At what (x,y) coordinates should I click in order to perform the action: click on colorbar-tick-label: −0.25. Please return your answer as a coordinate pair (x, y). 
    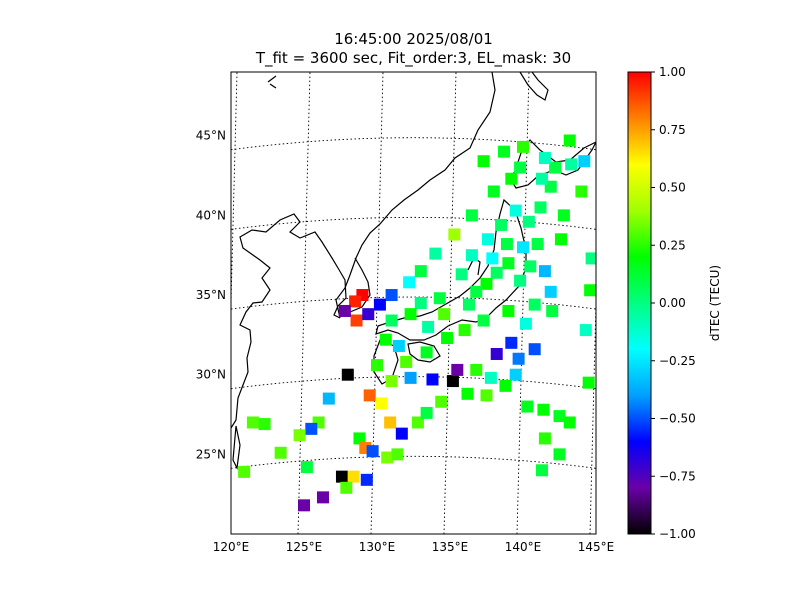
    Looking at the image, I should click on (677, 361).